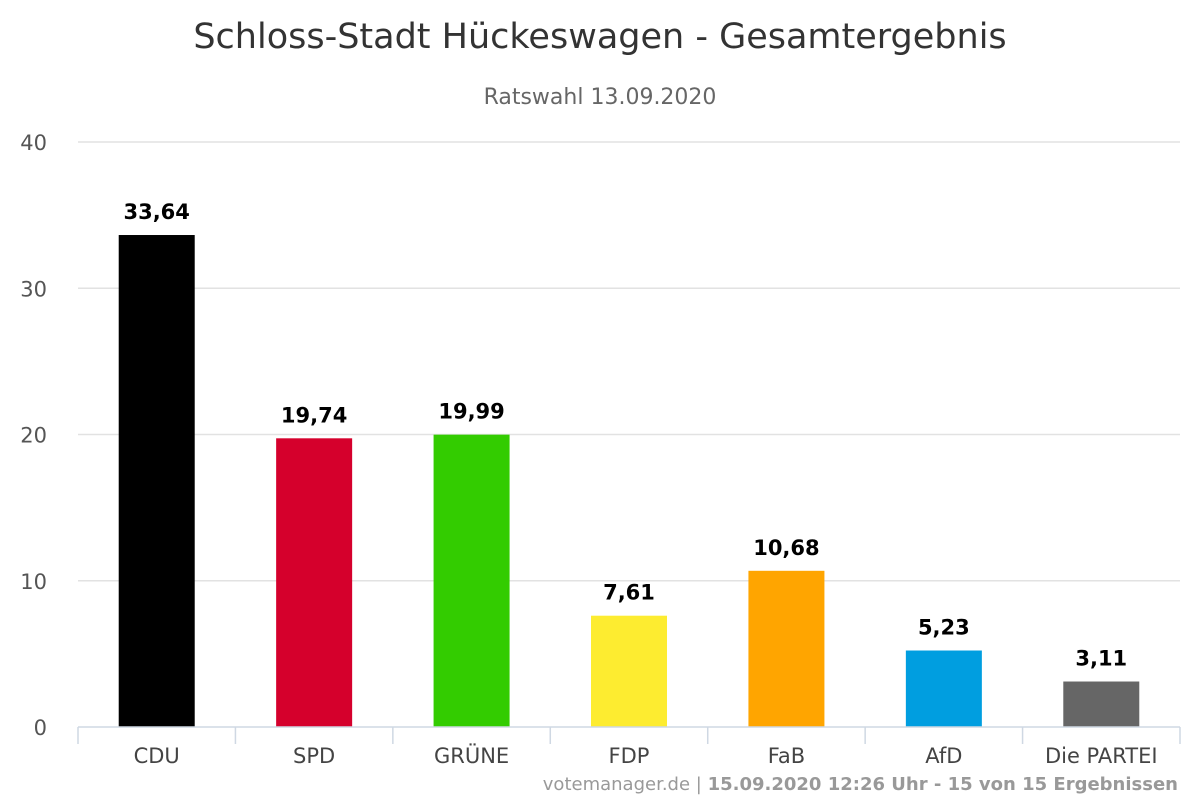  I want to click on data-label: 19,74, so click(314, 415).